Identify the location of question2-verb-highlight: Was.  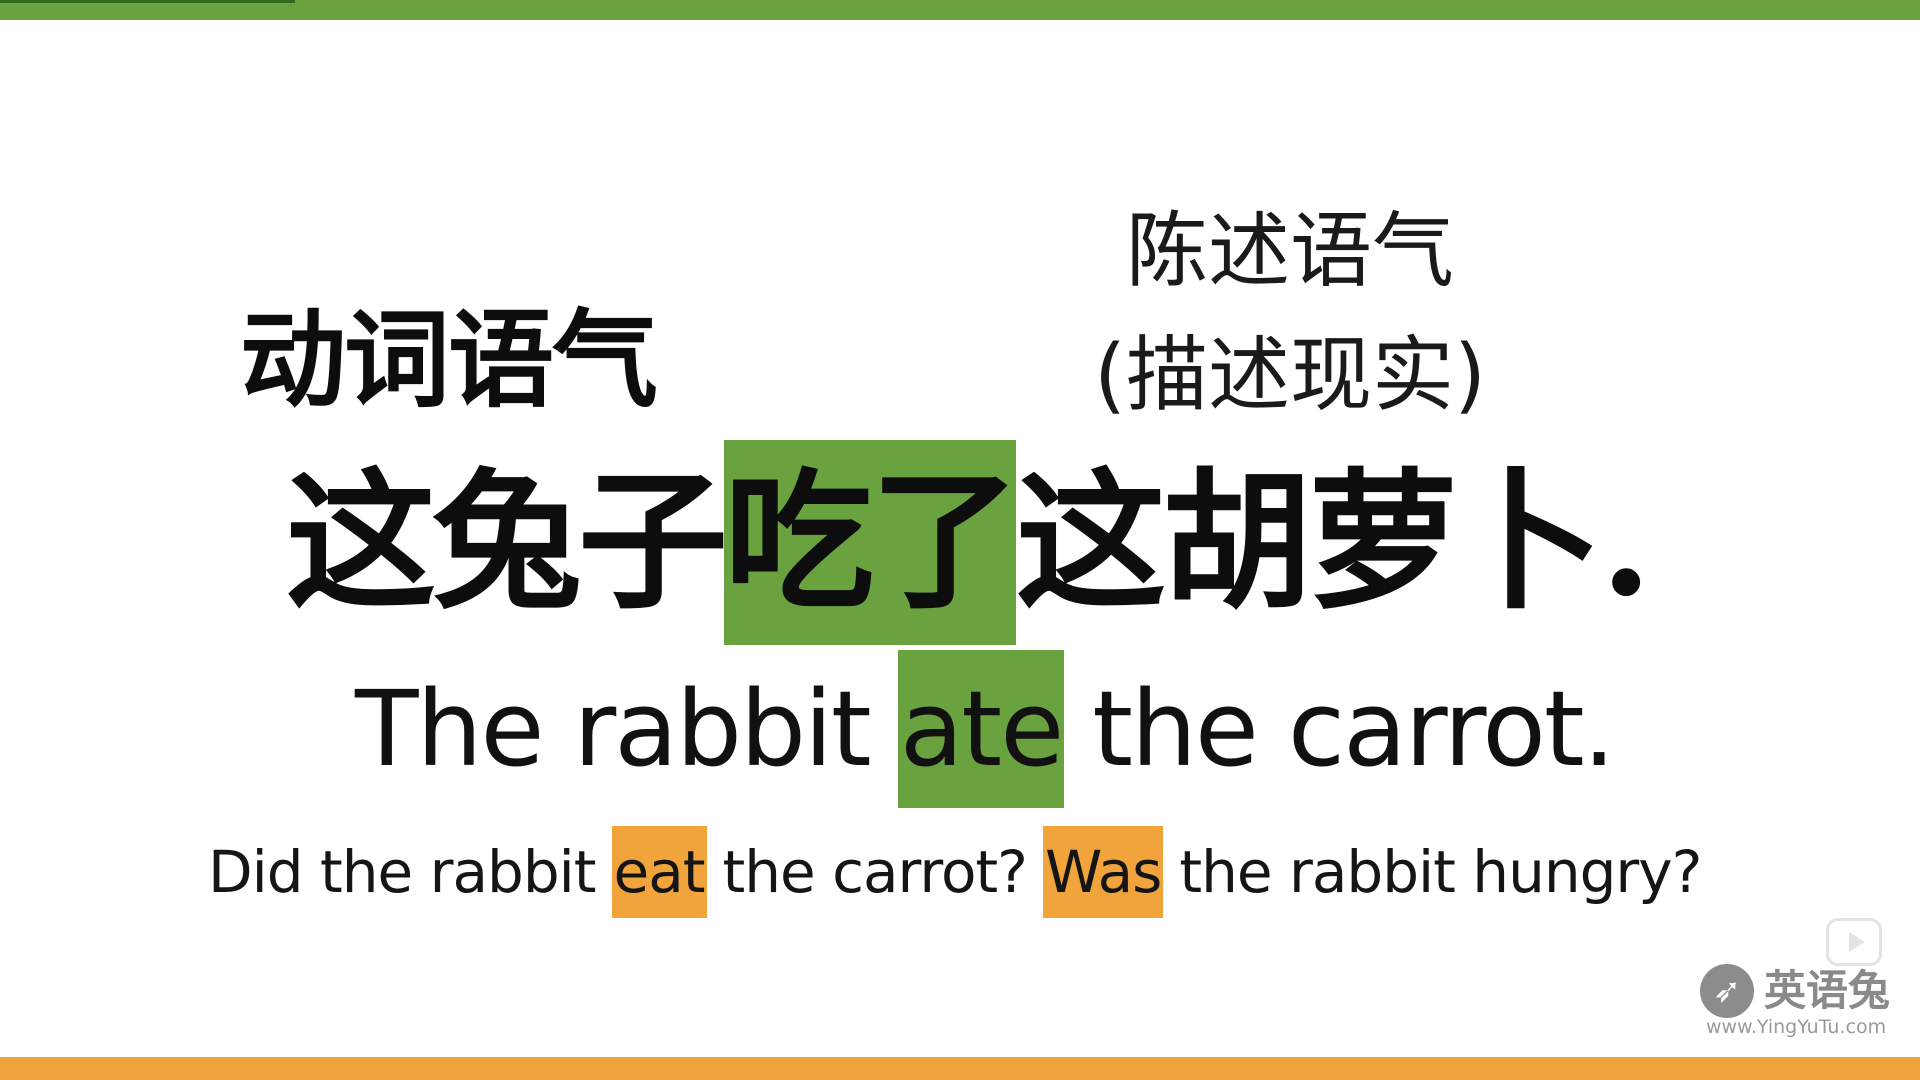
(1103, 872).